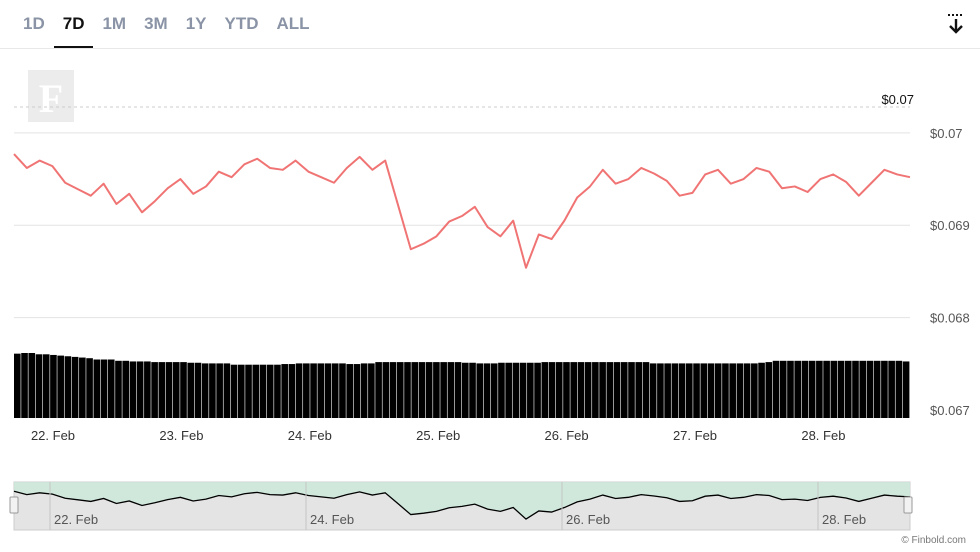 This screenshot has height=552, width=980. Describe the element at coordinates (114, 23) in the screenshot. I see `tab-1m: 1M` at that location.